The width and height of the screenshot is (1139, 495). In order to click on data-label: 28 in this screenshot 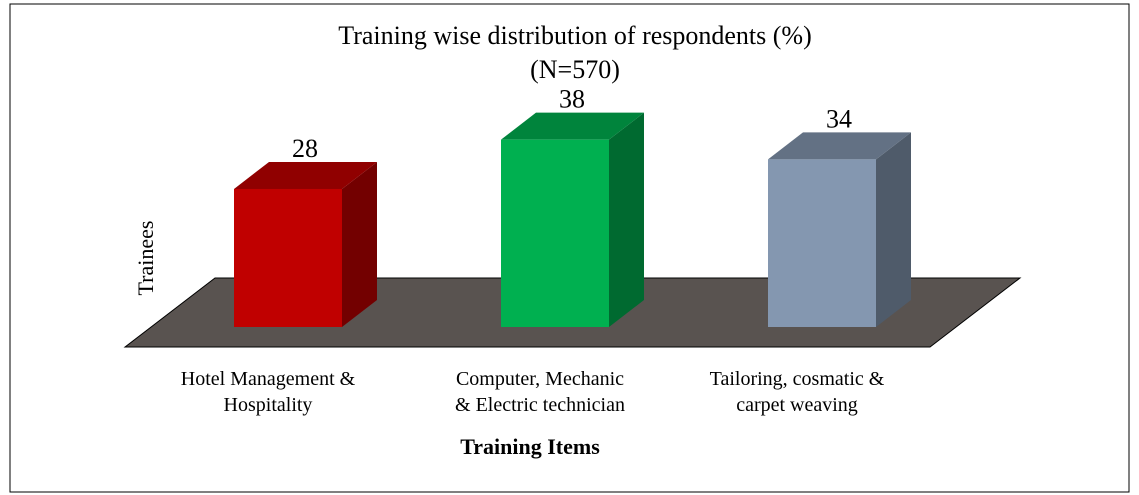, I will do `click(305, 148)`.